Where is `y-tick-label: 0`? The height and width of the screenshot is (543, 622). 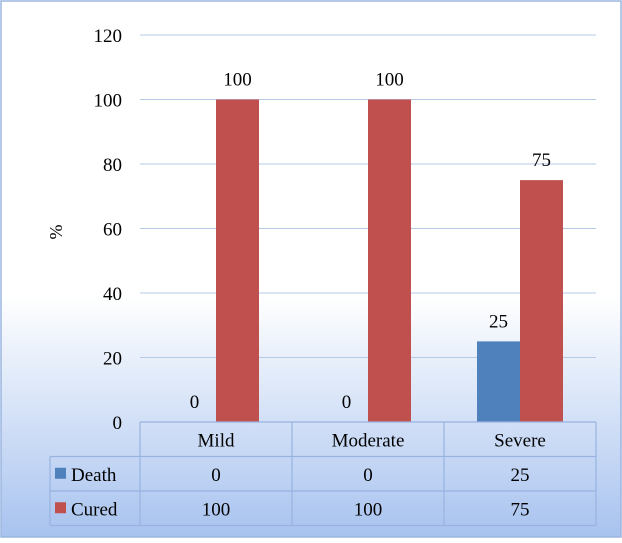
y-tick-label: 0 is located at coordinates (118, 423).